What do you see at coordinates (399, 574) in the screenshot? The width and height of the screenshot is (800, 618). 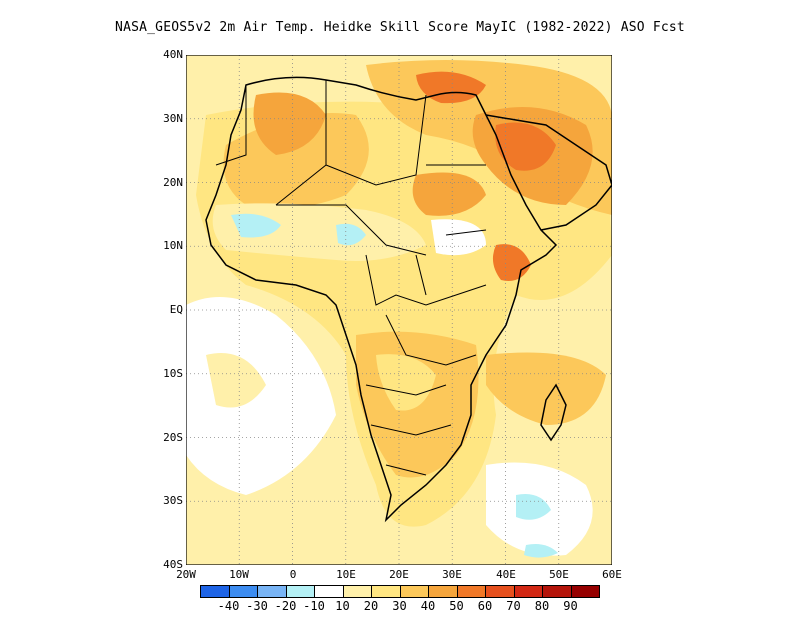 I see `lon-label: 20E` at bounding box center [399, 574].